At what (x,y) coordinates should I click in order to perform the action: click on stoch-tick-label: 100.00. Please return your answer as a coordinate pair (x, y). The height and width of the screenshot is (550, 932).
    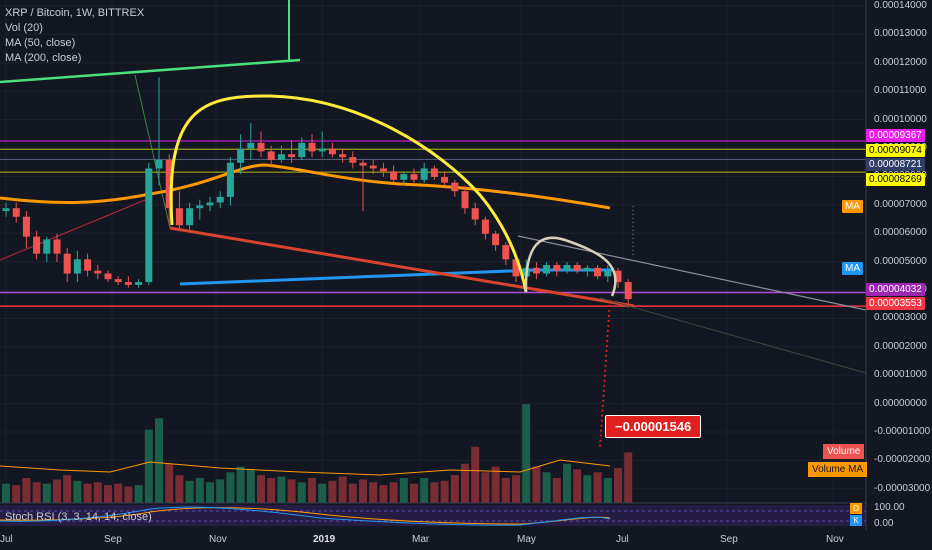
    Looking at the image, I should click on (889, 507).